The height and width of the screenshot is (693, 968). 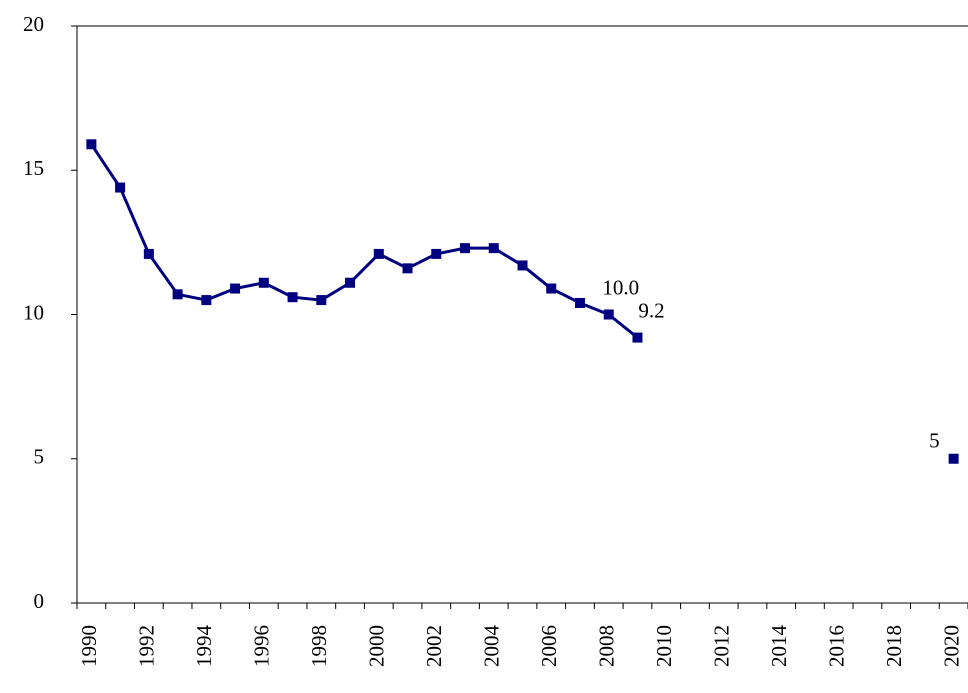 What do you see at coordinates (722, 646) in the screenshot?
I see `x-tick-label: 2012` at bounding box center [722, 646].